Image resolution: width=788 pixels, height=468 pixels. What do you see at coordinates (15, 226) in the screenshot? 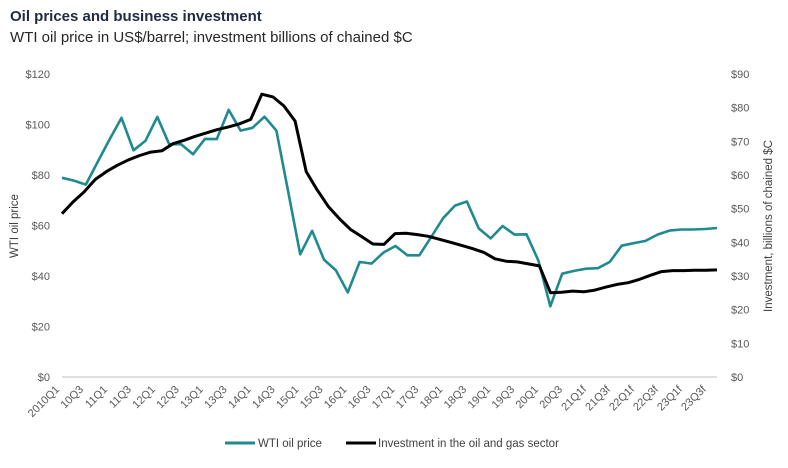
I see `y-axis-label: WTI oil price` at bounding box center [15, 226].